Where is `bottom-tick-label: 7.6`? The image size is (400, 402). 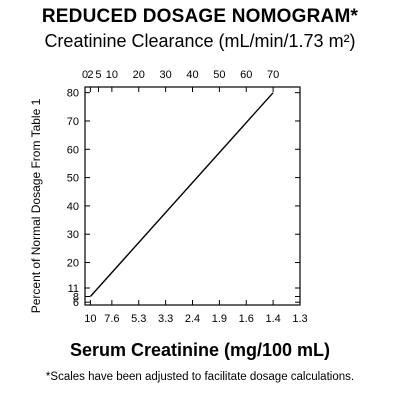
bottom-tick-label: 7.6 is located at coordinates (111, 319).